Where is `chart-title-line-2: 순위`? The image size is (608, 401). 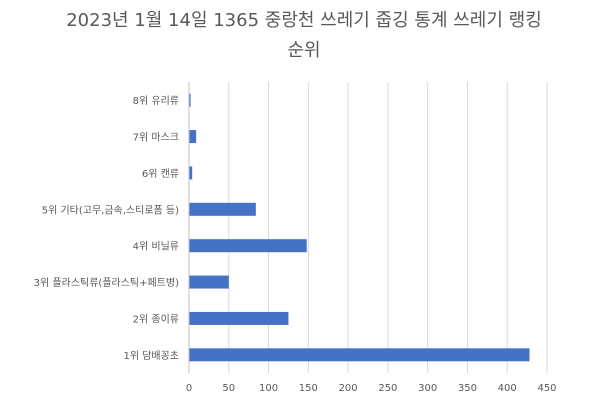
chart-title-line-2: 순위 is located at coordinates (303, 50).